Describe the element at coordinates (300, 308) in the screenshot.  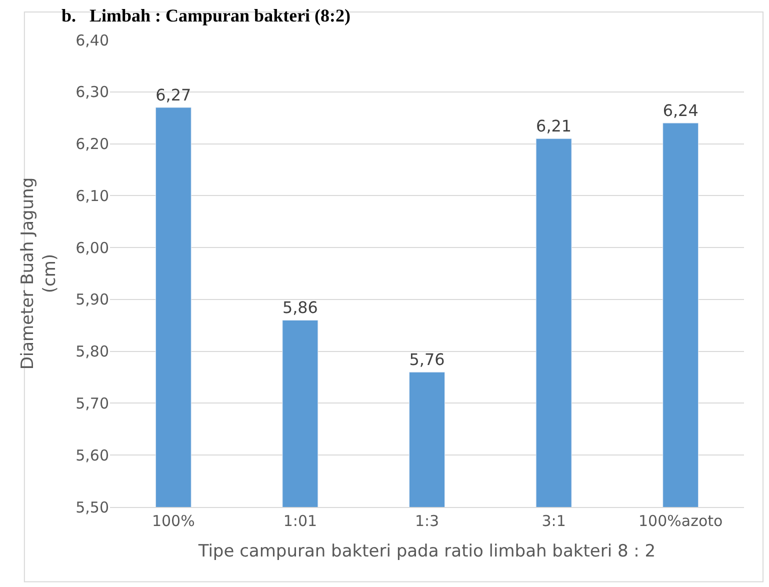
I see `data-label: 5,86` at that location.